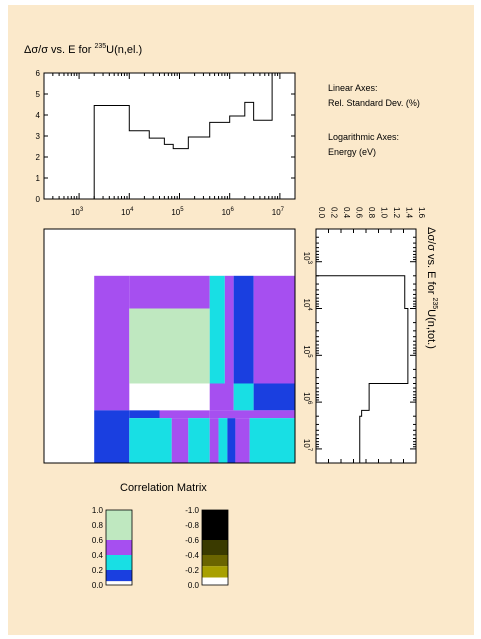  I want to click on negative-scale-label: -1.0, so click(192, 510).